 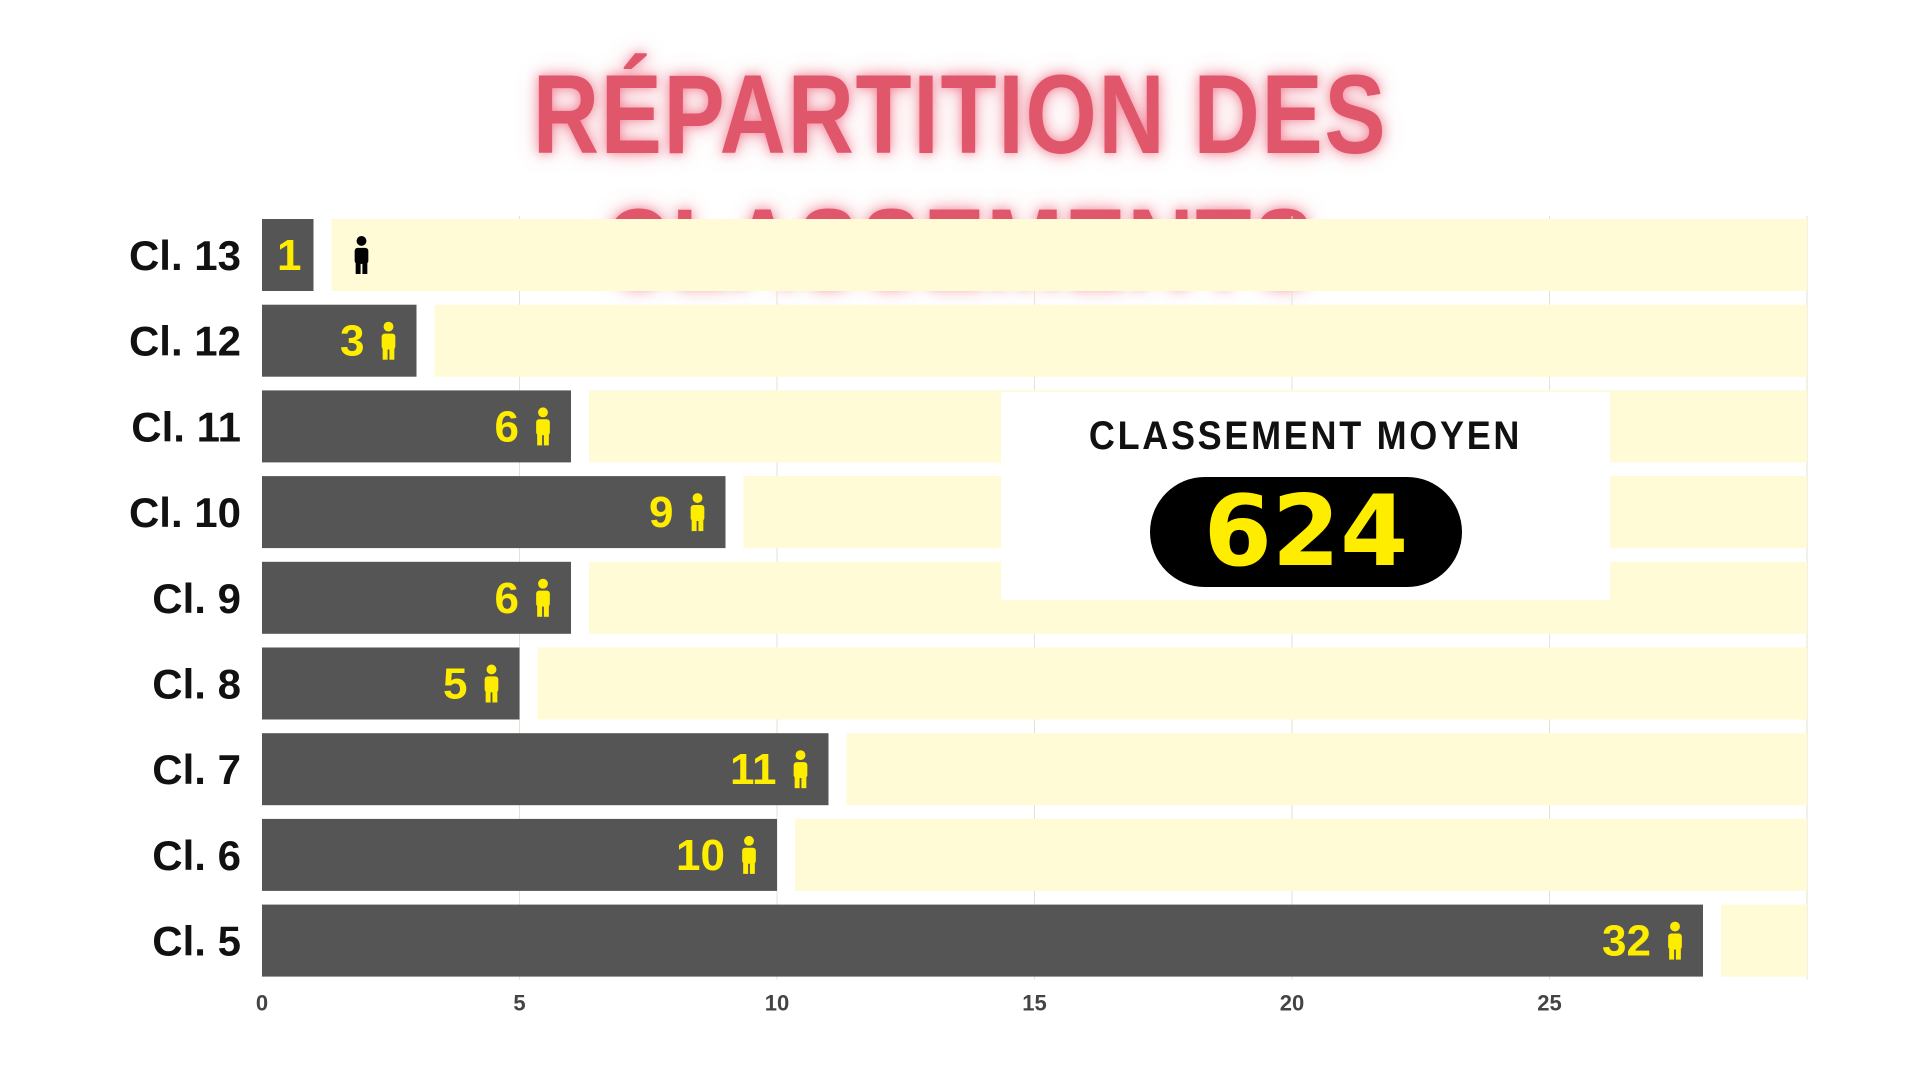 What do you see at coordinates (455, 684) in the screenshot?
I see `bar-value-label: 5` at bounding box center [455, 684].